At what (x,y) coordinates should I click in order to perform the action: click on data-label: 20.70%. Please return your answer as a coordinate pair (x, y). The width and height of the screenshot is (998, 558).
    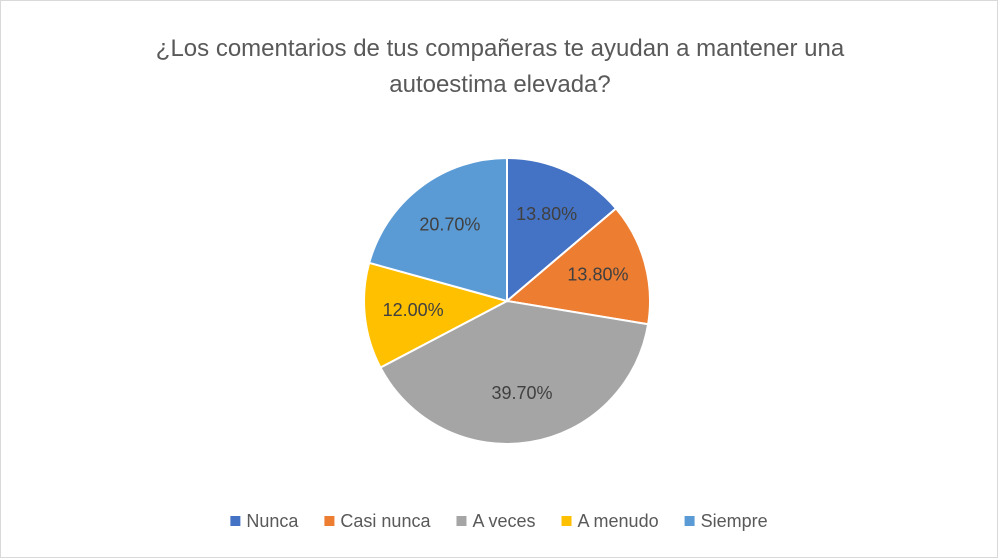
    Looking at the image, I should click on (449, 225).